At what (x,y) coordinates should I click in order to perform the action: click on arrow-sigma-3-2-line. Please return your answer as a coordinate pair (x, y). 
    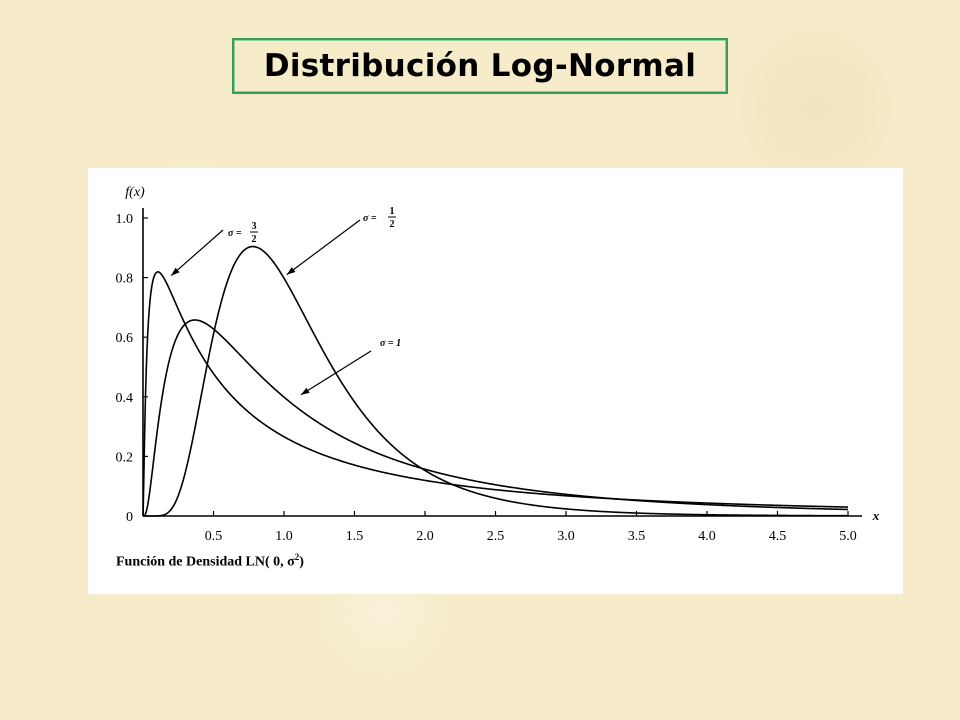
    Looking at the image, I should click on (197, 253).